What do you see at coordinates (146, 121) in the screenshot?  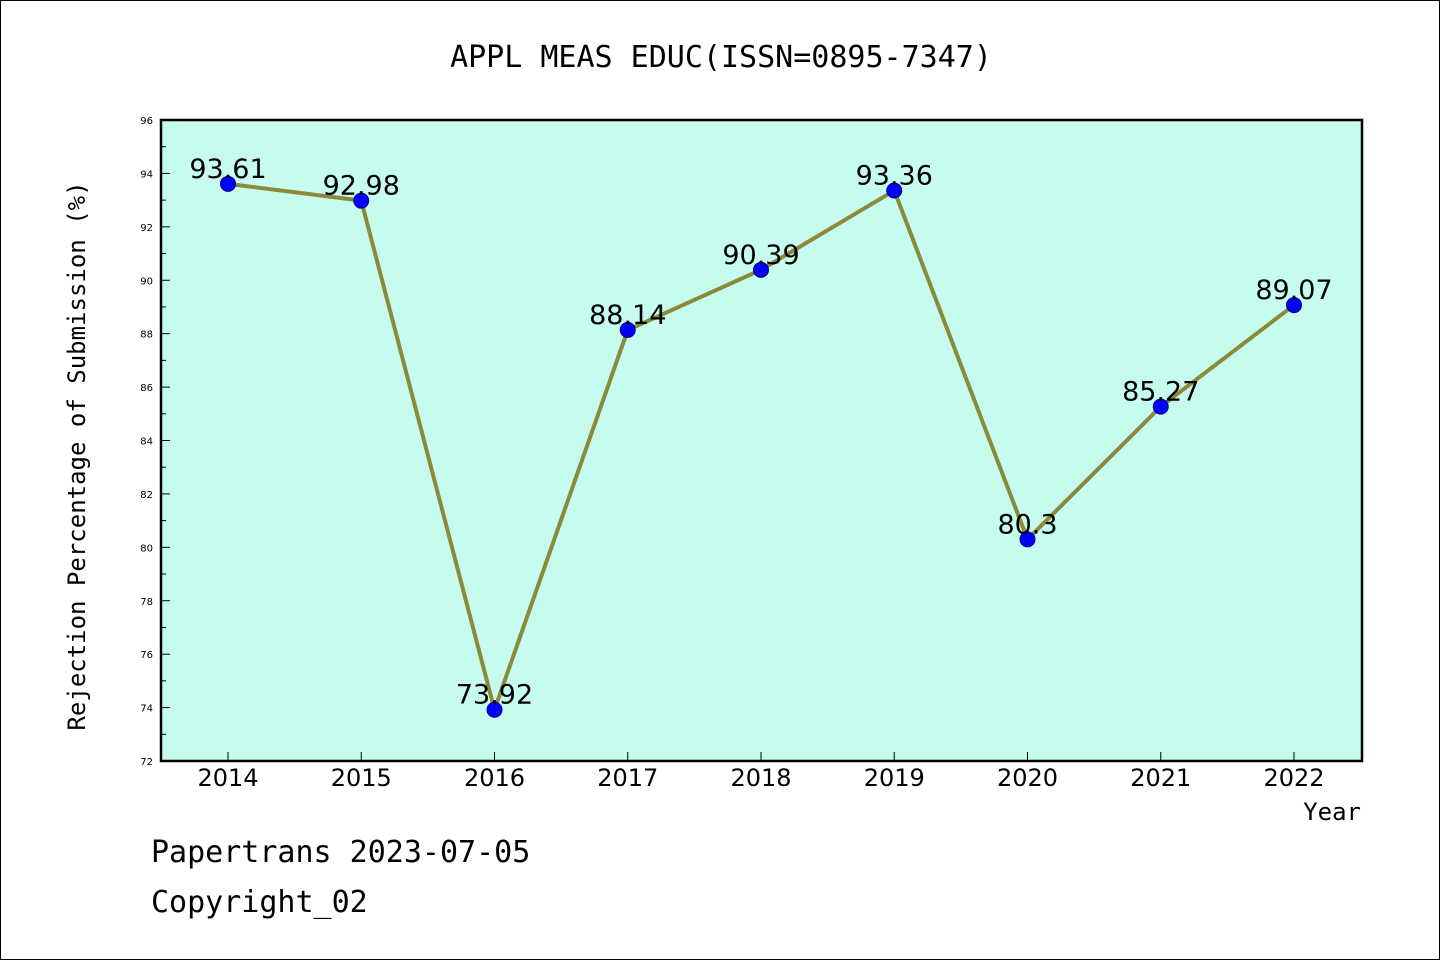 I see `y-tick-label: 96` at bounding box center [146, 121].